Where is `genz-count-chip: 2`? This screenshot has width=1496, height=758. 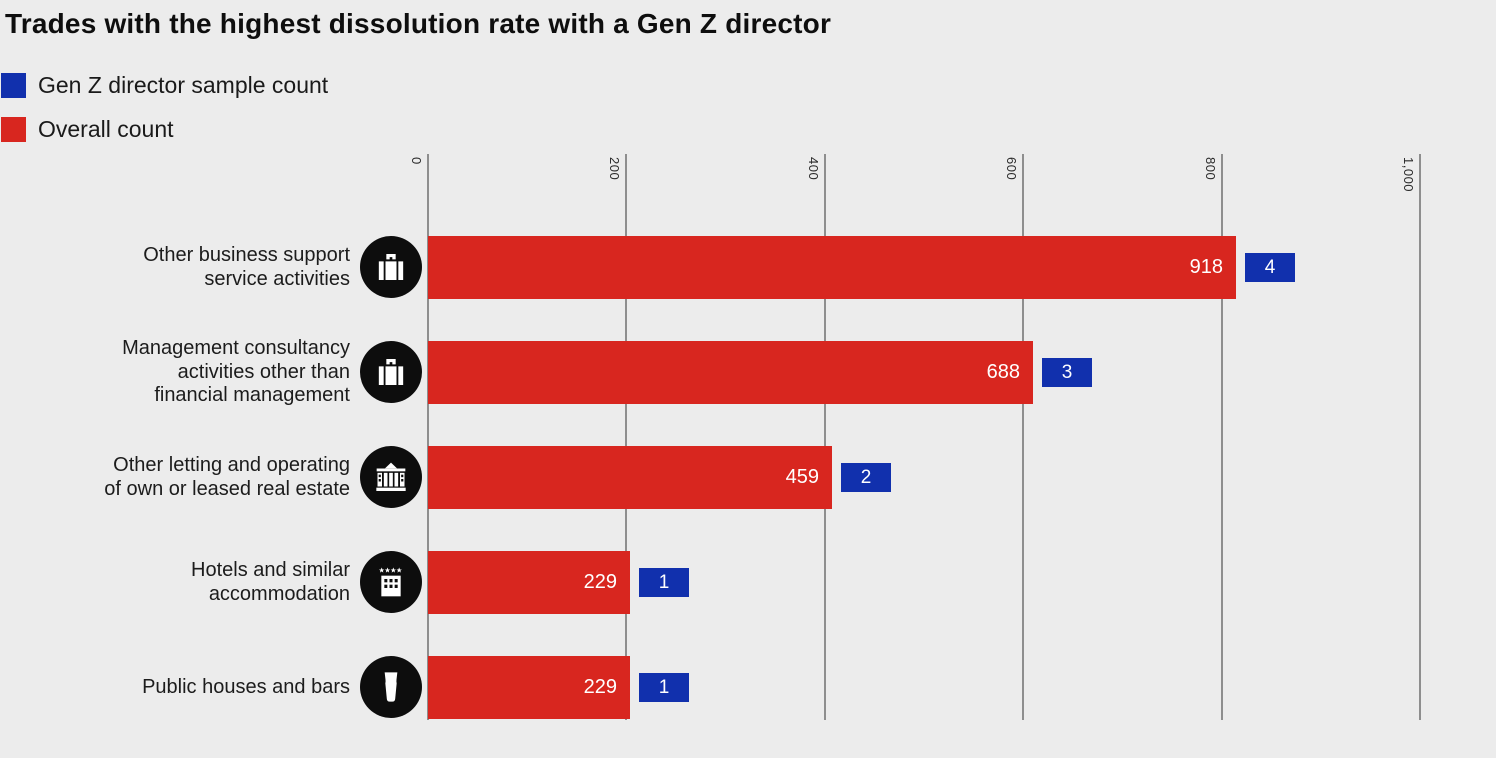 genz-count-chip: 2 is located at coordinates (866, 477).